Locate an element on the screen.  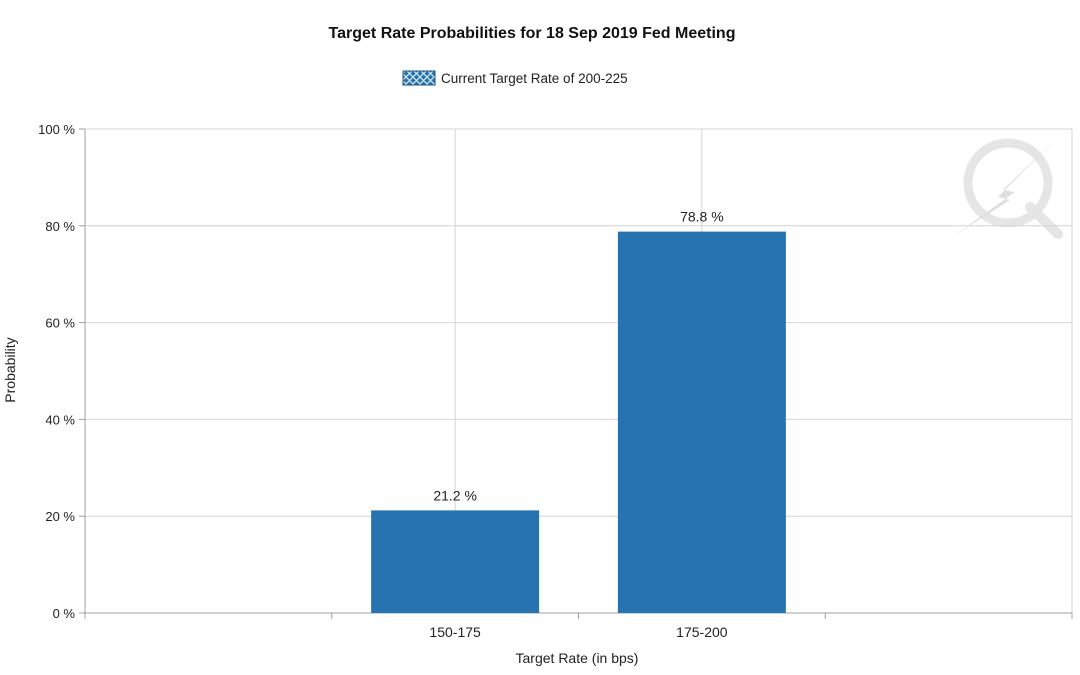
y-tick-label: 100 % is located at coordinates (56, 129).